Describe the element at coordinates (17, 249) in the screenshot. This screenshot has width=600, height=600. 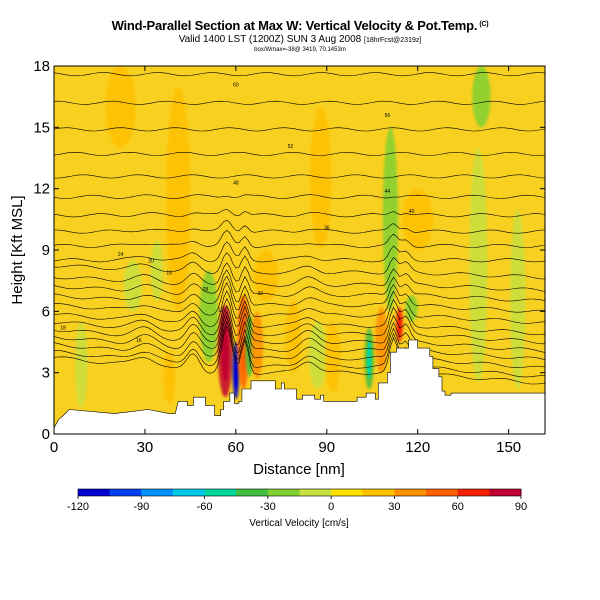
I see `y-axis-title: Height [Kft MSL]` at that location.